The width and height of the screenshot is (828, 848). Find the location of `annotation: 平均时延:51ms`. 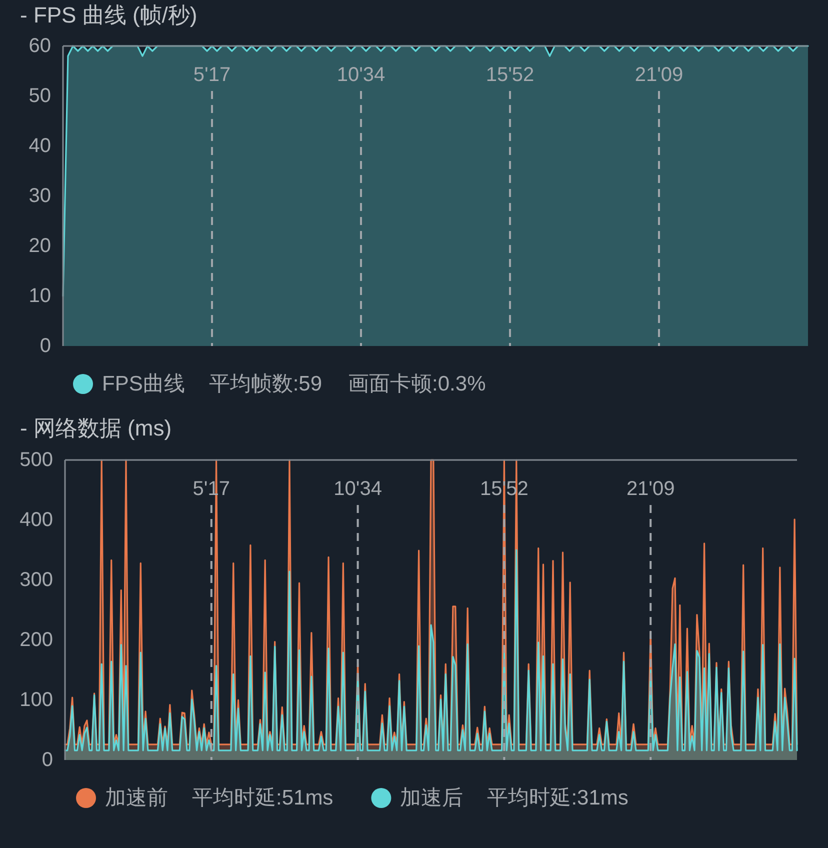

annotation: 平均时延:51ms is located at coordinates (263, 798).